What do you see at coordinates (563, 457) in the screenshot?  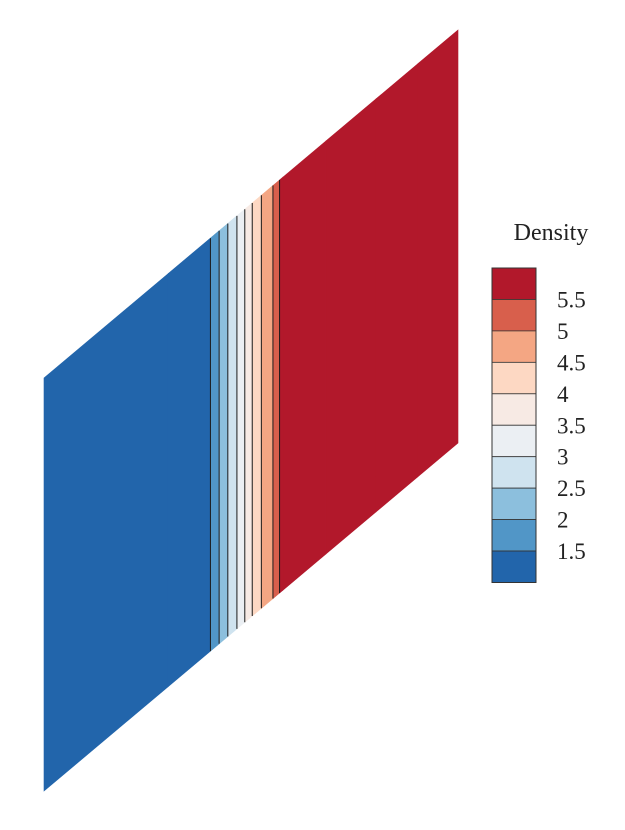 I see `legend-tick-label: 3` at bounding box center [563, 457].